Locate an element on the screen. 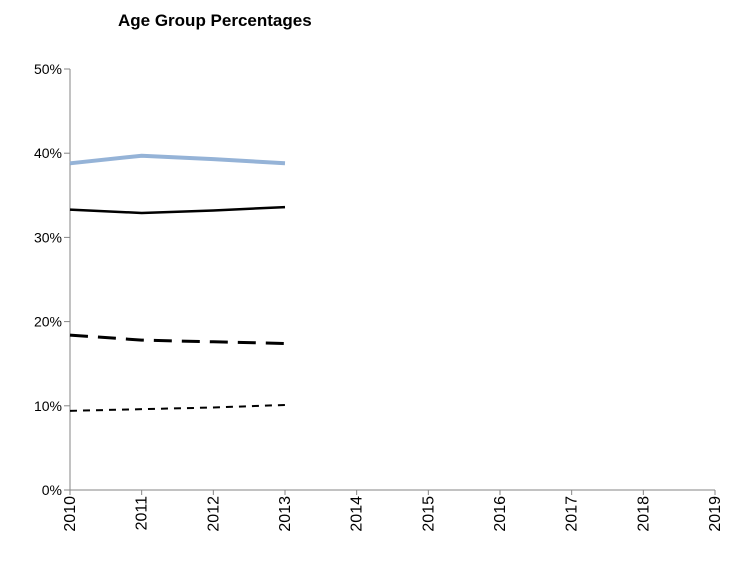 The width and height of the screenshot is (737, 566). x-tick-label: 2017 is located at coordinates (572, 514).